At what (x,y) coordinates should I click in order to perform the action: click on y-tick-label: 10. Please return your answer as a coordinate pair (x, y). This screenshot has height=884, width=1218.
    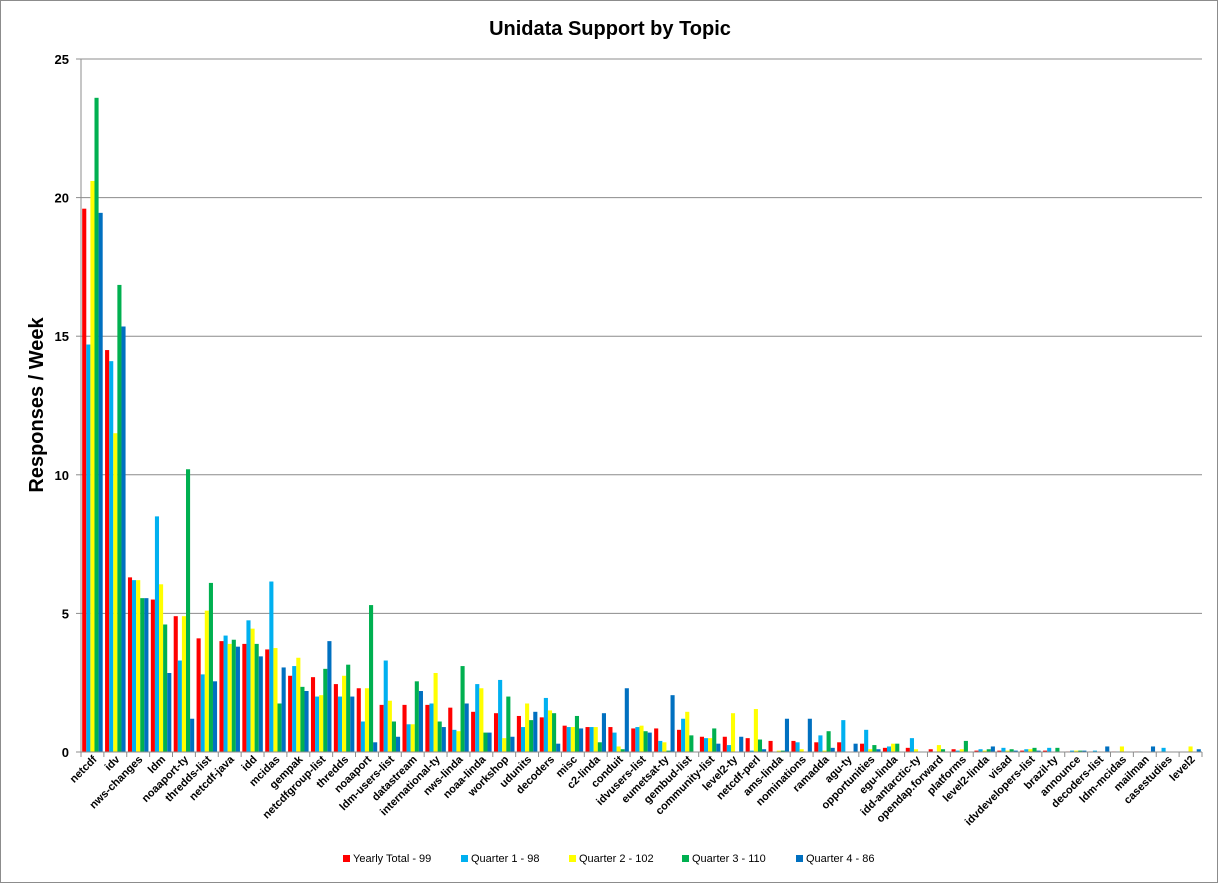
    Looking at the image, I should click on (62, 475).